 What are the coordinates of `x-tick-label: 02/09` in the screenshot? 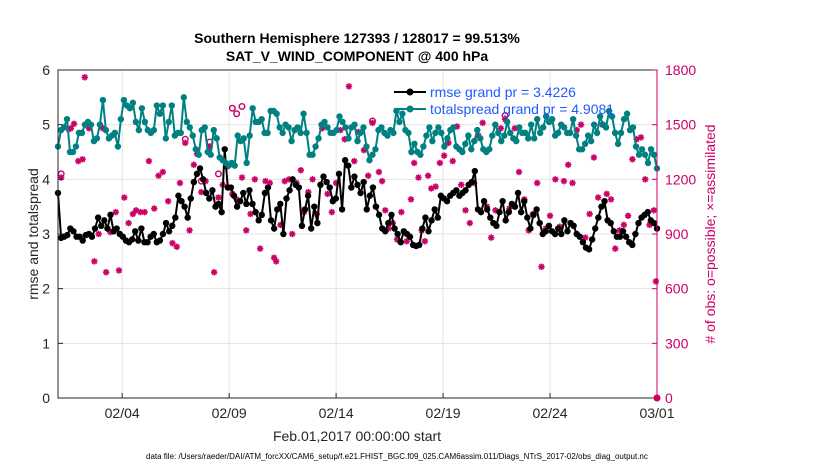 It's located at (229, 413).